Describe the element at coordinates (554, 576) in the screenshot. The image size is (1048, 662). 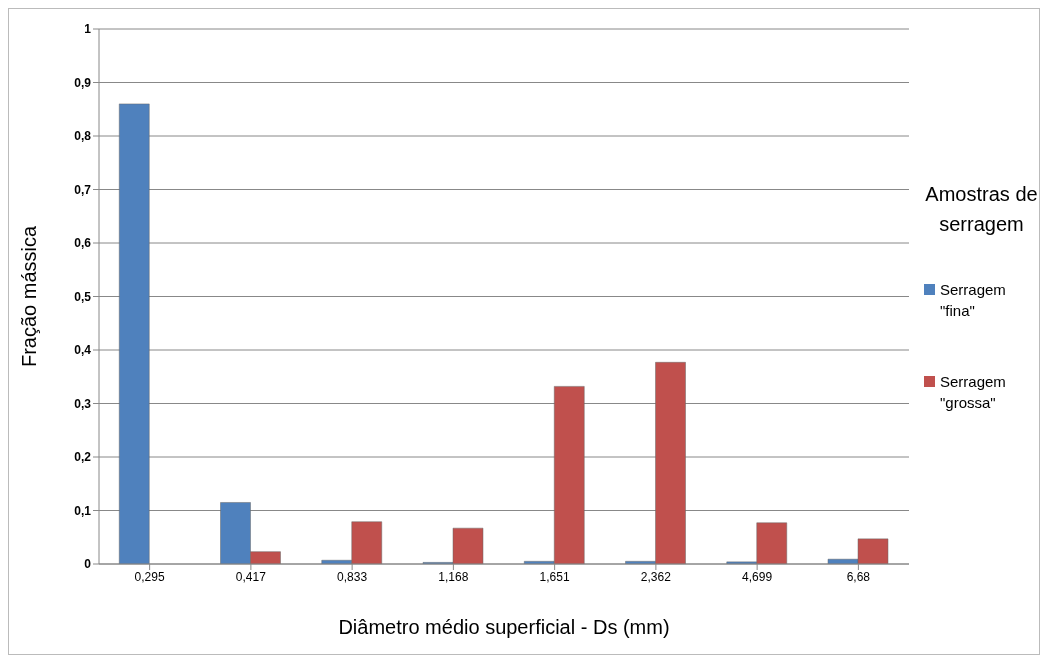
I see `x-tick-label: 1,651` at that location.